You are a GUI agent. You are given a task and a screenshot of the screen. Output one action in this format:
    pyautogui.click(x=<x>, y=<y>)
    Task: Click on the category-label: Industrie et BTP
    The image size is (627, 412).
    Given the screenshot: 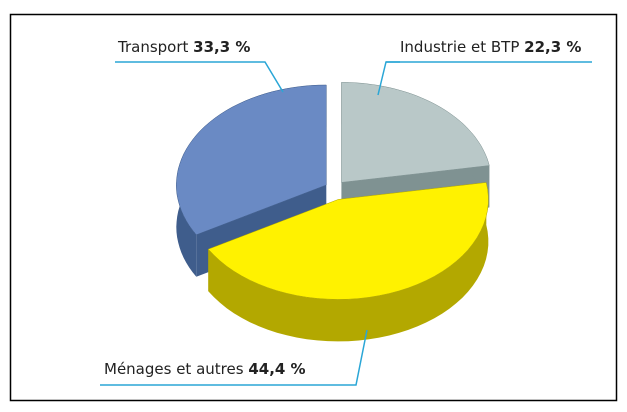 What is the action you would take?
    pyautogui.click(x=459, y=47)
    